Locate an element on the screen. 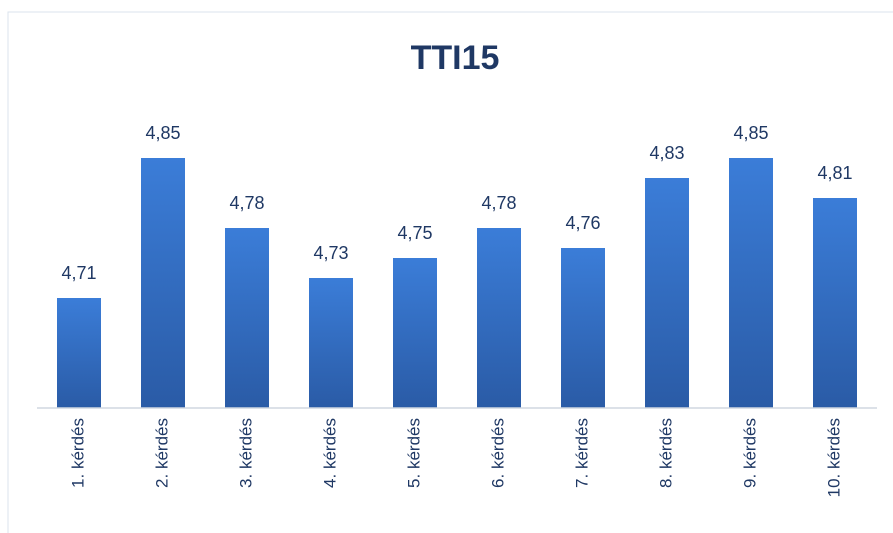 The height and width of the screenshot is (533, 893). value-label: 4,71 is located at coordinates (78, 273).